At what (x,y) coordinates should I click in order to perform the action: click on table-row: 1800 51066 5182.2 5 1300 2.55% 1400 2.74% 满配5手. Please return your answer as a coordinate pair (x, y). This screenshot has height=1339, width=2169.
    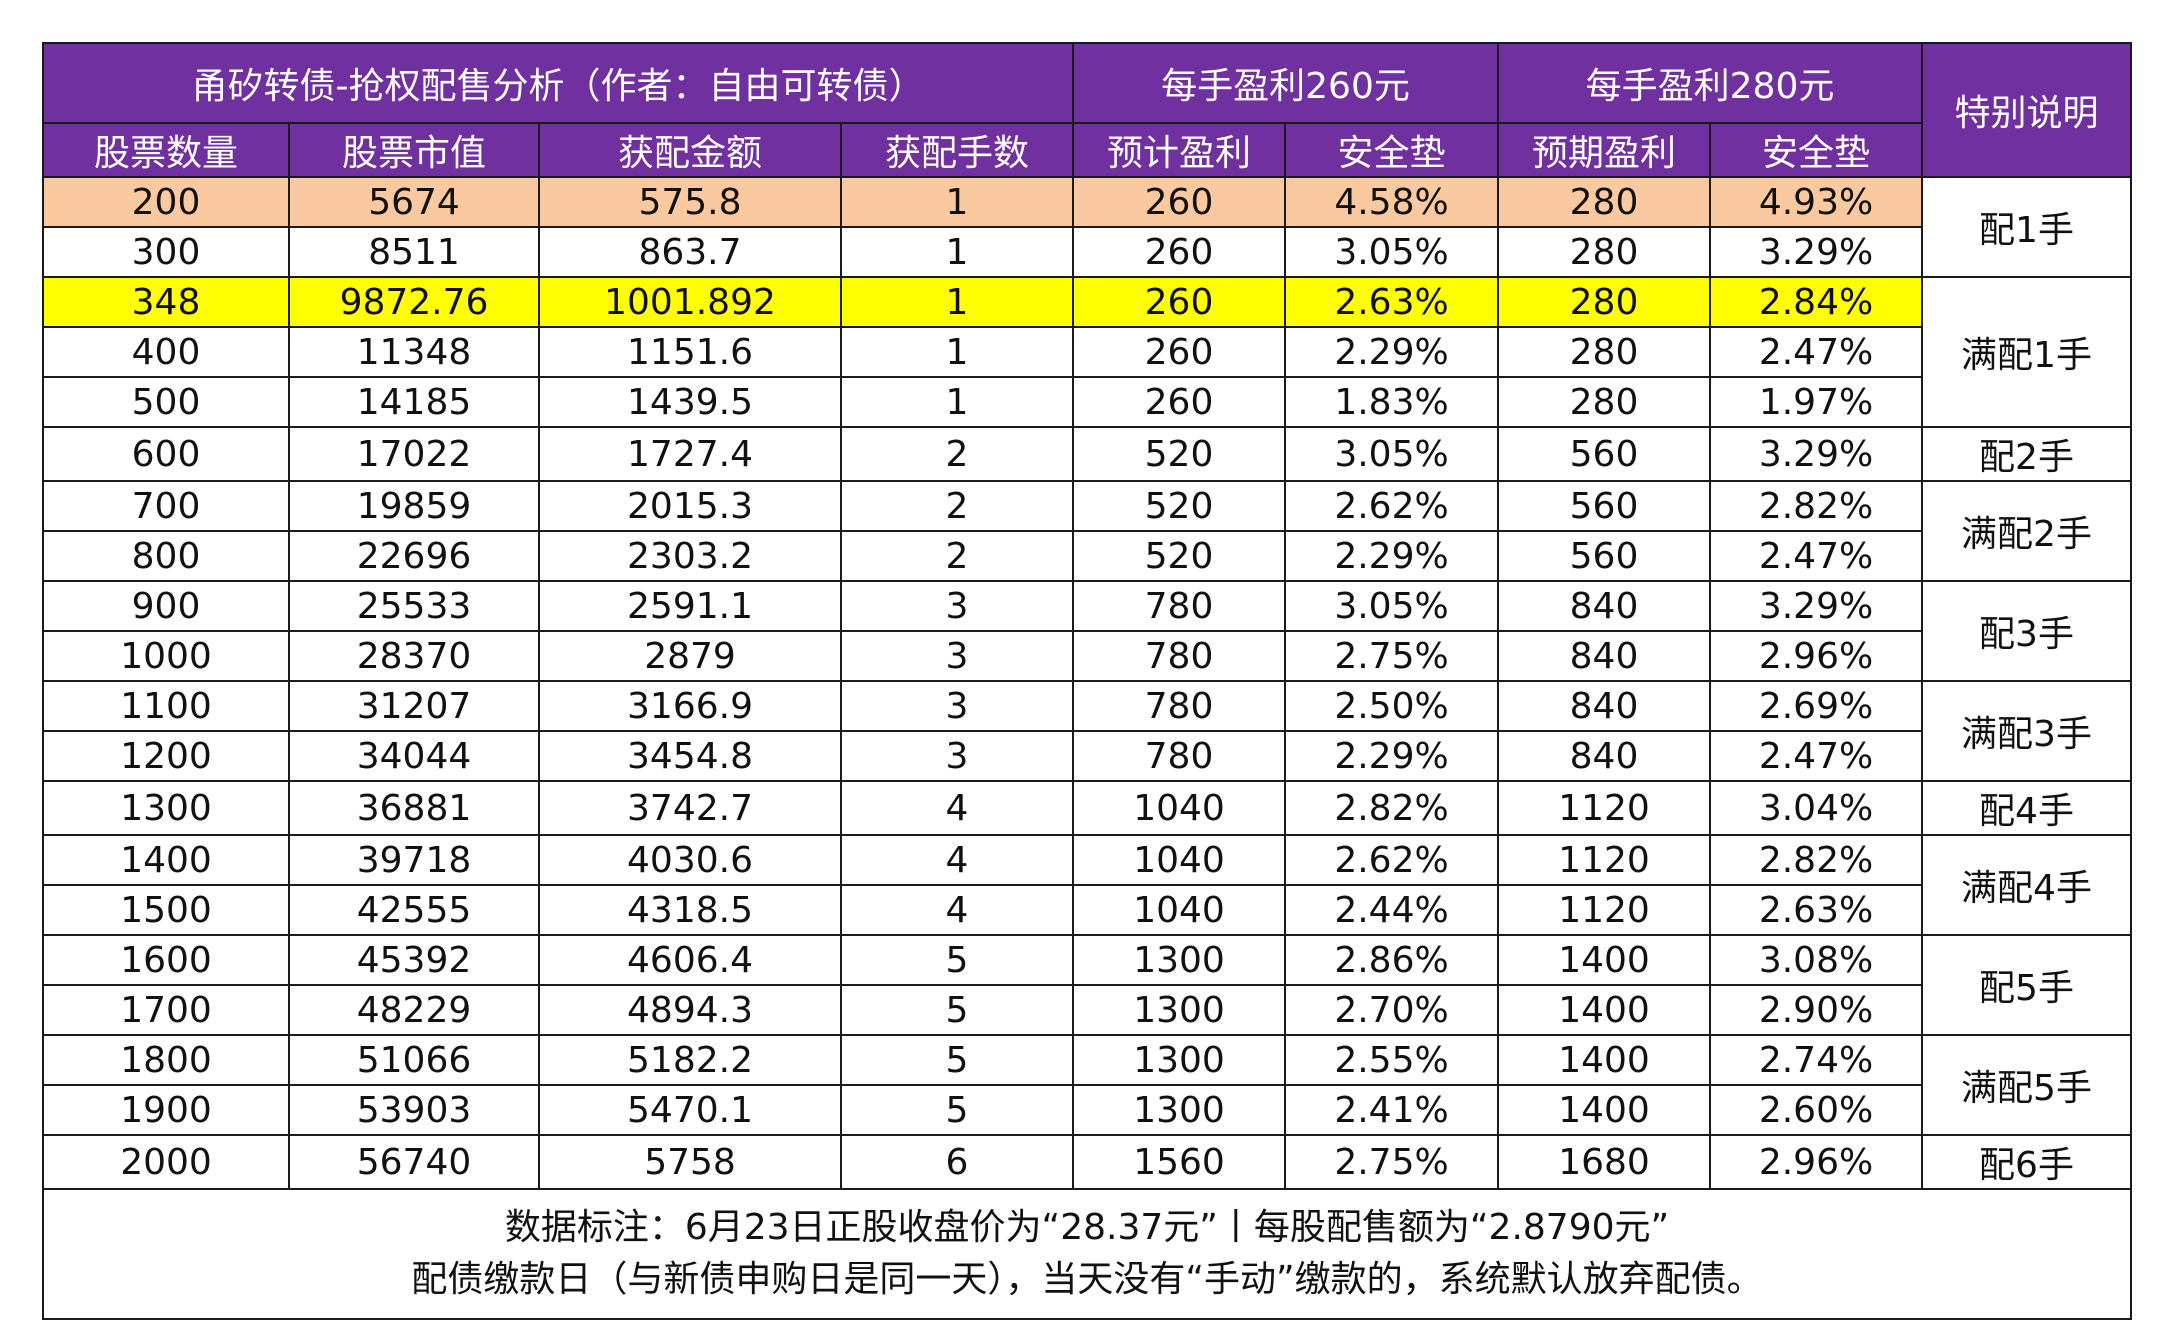
    Looking at the image, I should click on (1087, 1085).